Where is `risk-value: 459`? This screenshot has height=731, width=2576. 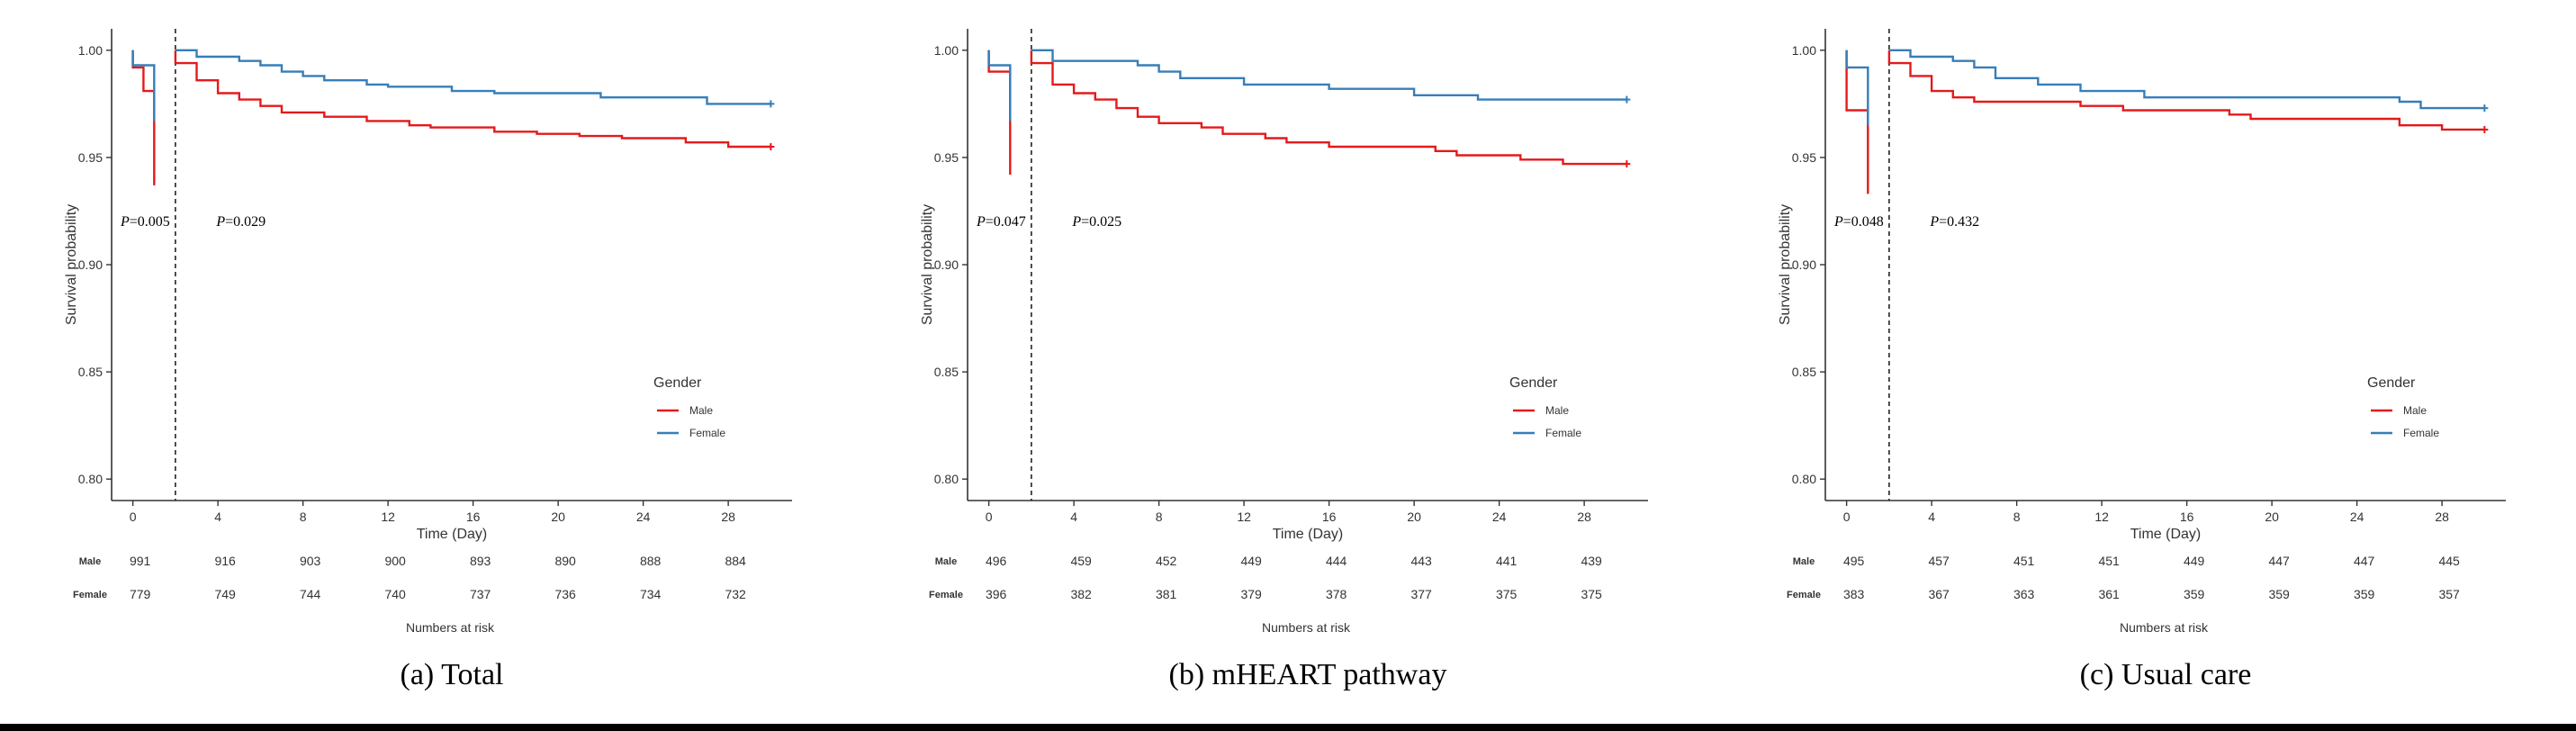
risk-value: 459 is located at coordinates (1081, 561).